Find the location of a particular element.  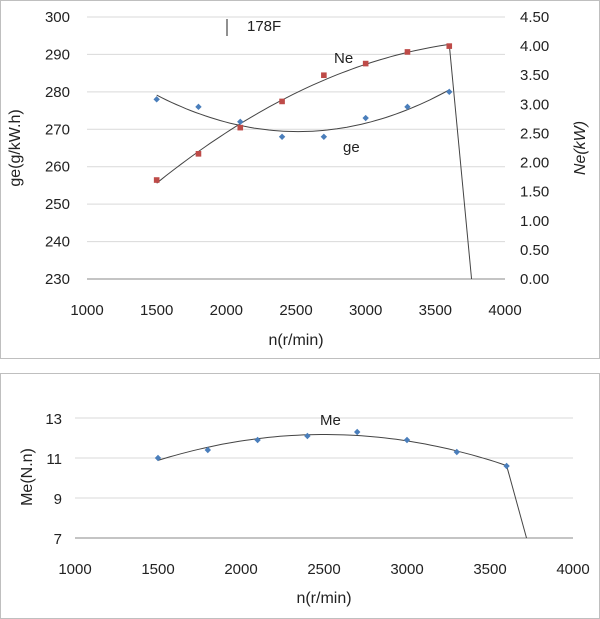

chart-2-y-tick-label: 13 is located at coordinates (53, 419).